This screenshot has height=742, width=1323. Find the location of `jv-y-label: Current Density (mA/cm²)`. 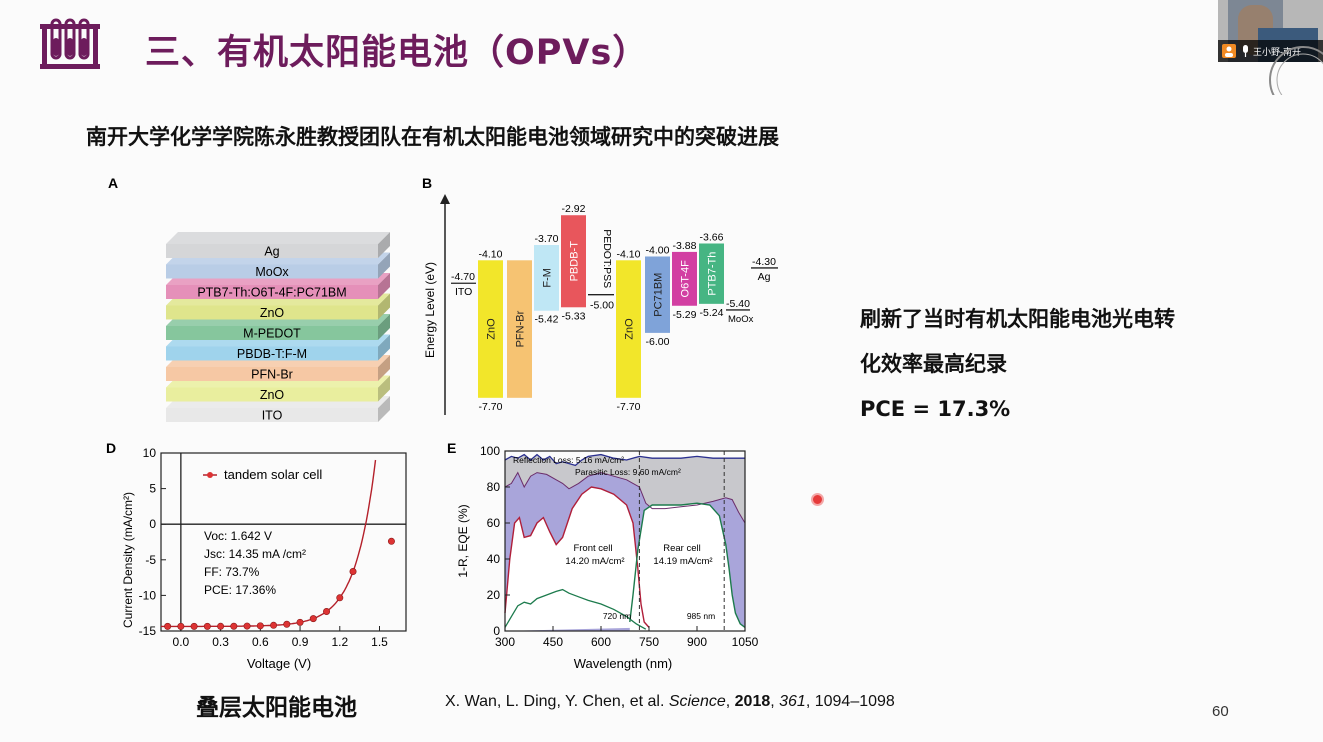

jv-y-label: Current Density (mA/cm²) is located at coordinates (128, 560).